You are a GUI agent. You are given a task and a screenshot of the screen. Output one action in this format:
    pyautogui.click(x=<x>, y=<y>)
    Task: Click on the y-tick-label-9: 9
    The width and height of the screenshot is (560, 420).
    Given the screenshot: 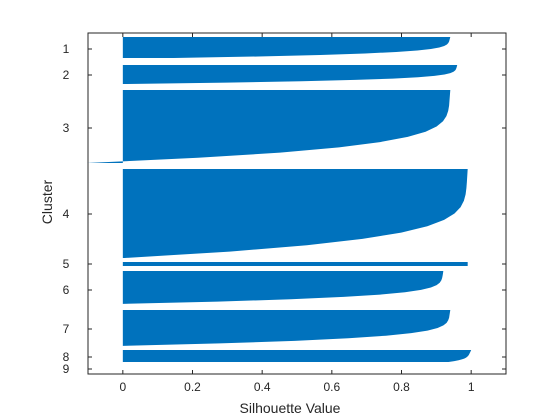 What is the action you would take?
    pyautogui.click(x=66, y=369)
    